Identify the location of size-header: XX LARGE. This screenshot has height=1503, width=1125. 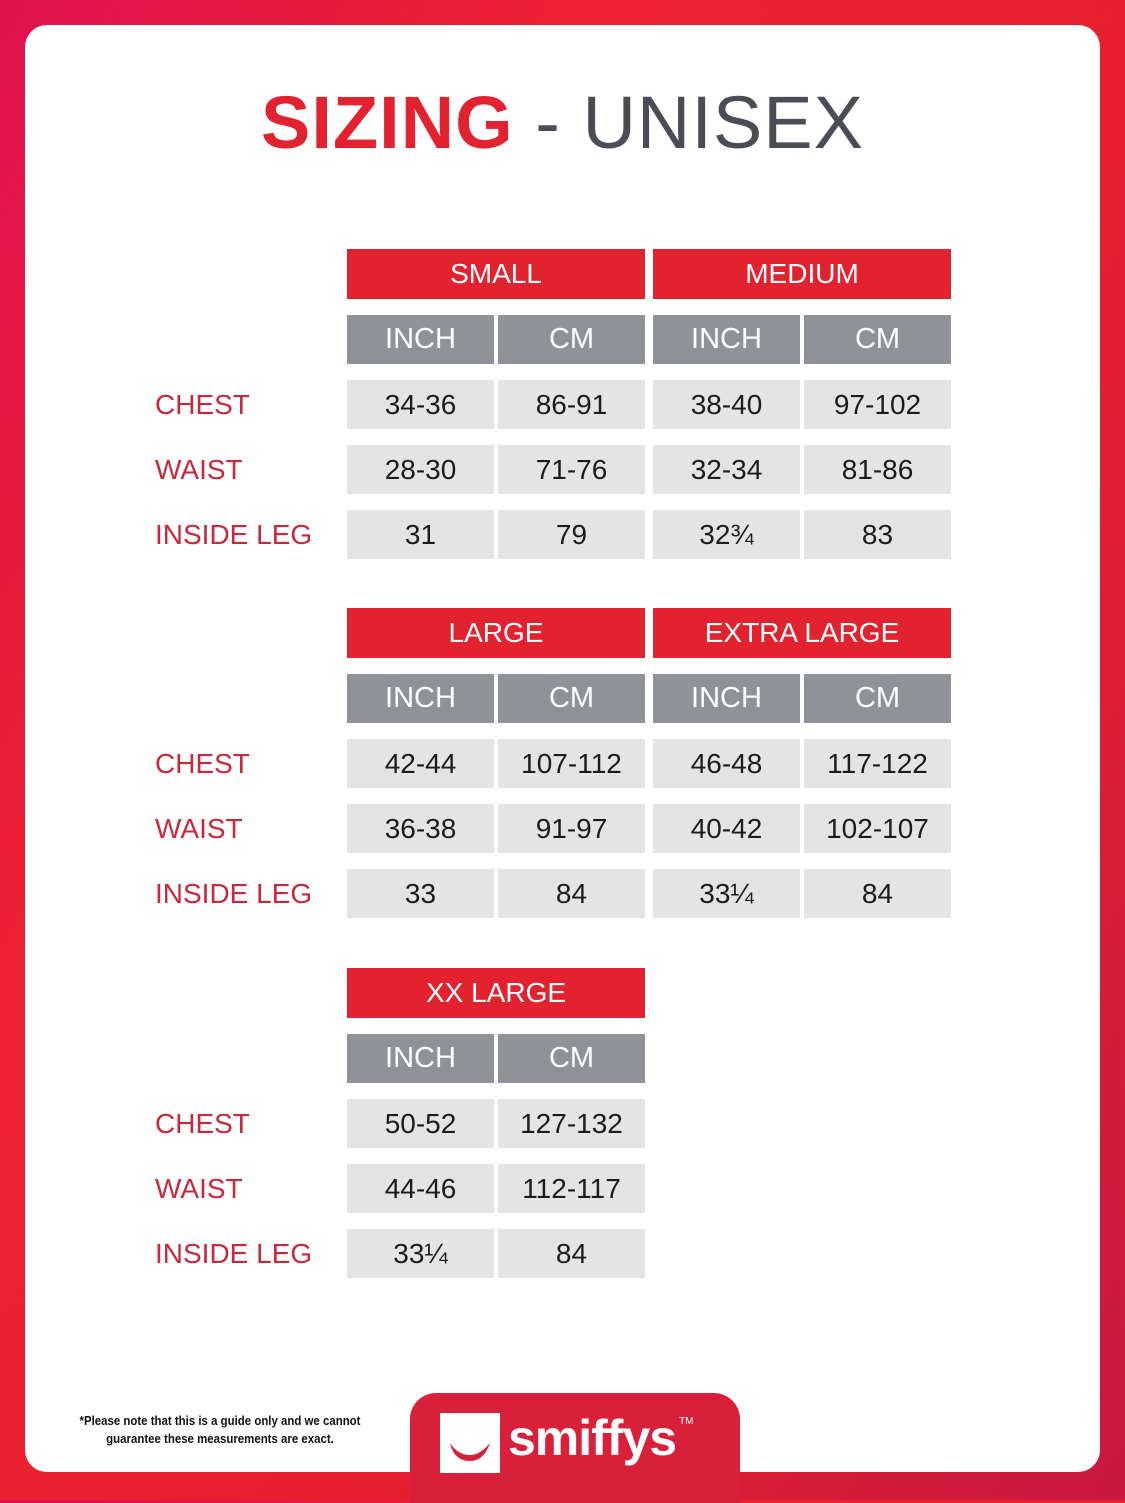
(496, 993).